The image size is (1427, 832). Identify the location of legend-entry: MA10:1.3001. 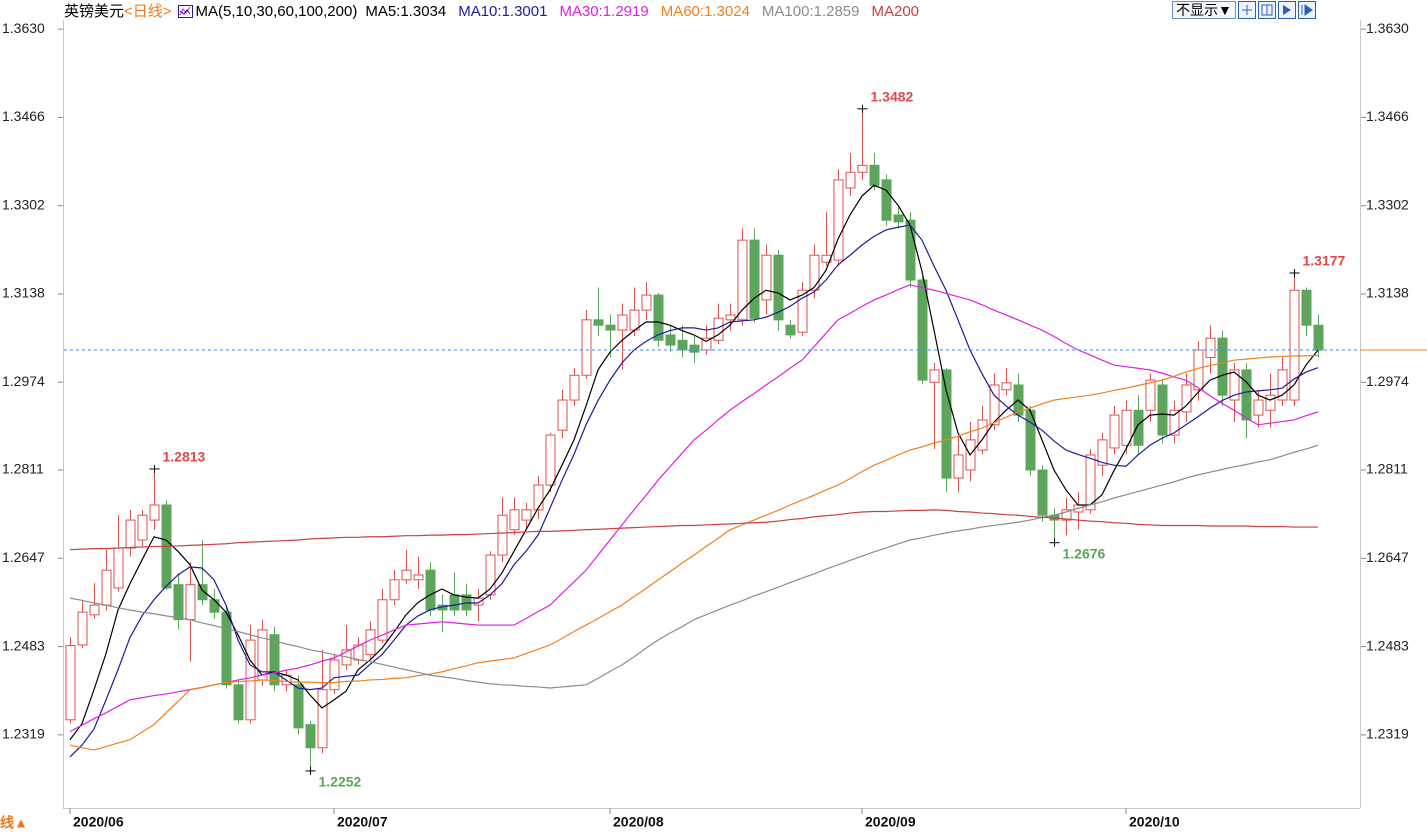
(503, 11).